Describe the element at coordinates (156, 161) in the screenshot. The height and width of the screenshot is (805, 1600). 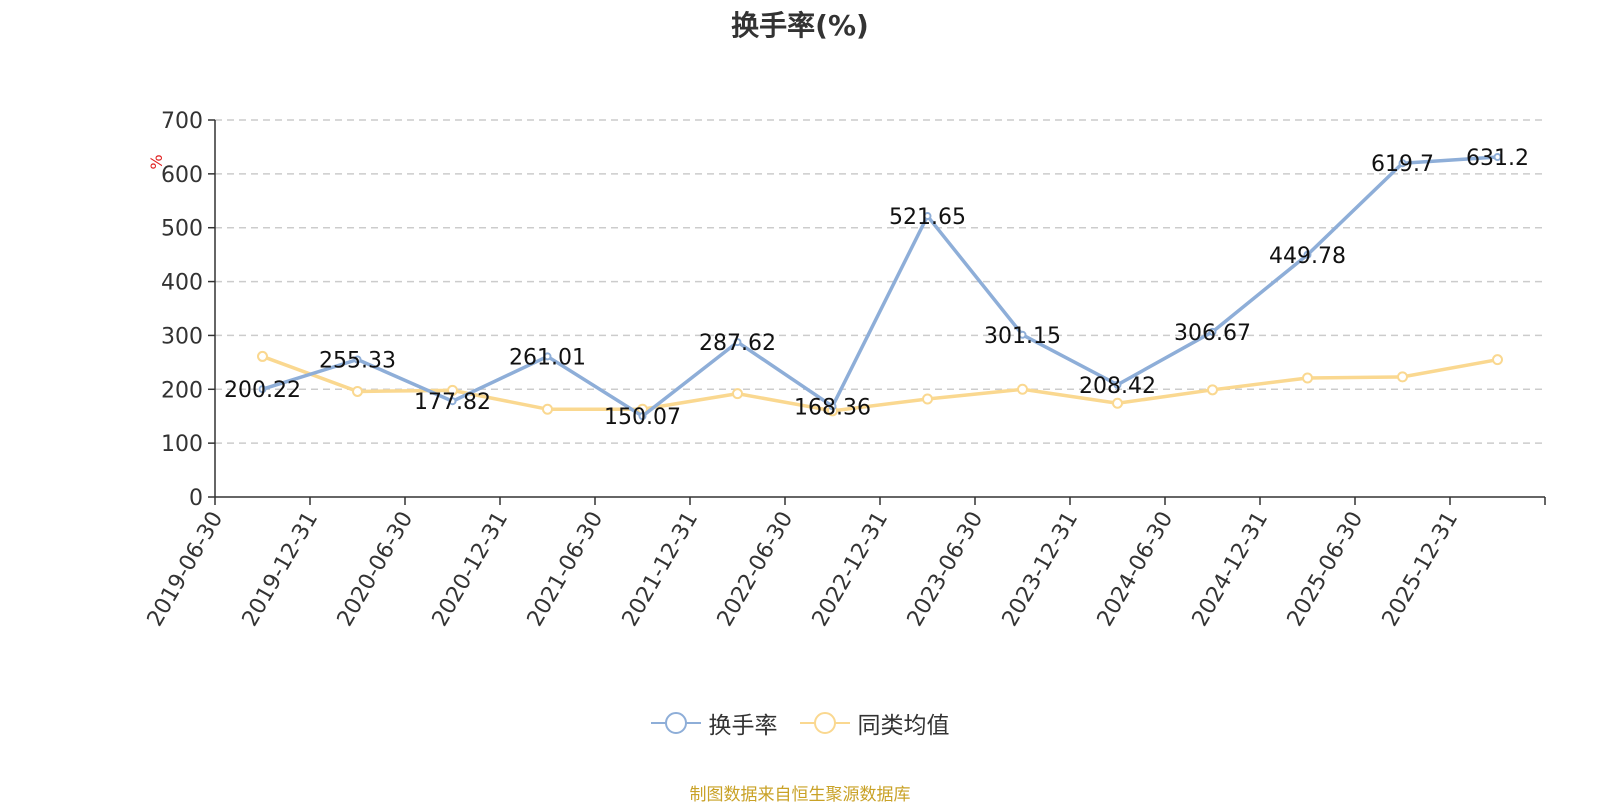
I see `y-axis-title: %` at that location.